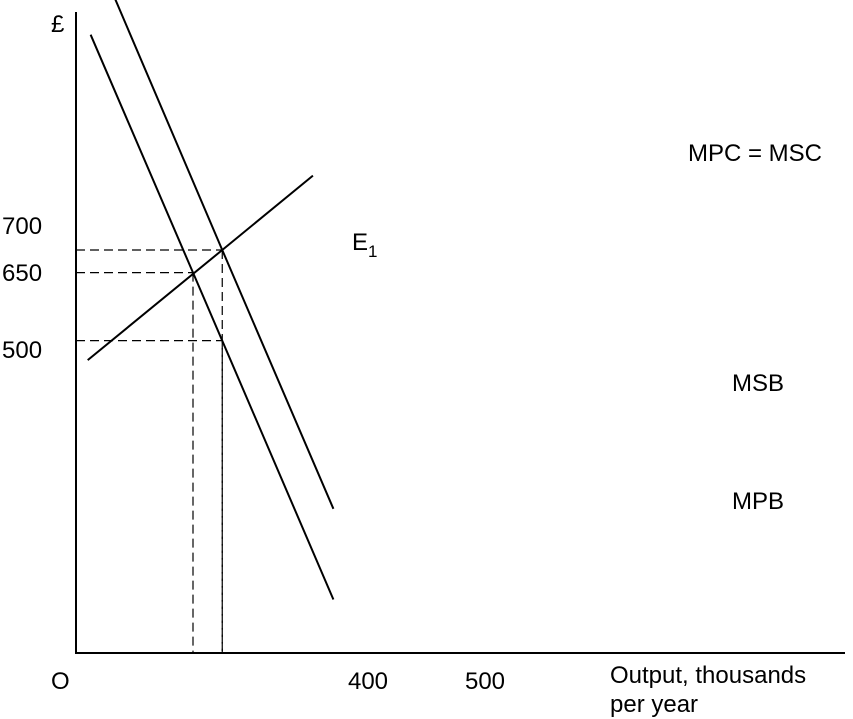 The image size is (853, 719). What do you see at coordinates (368, 681) in the screenshot?
I see `x-tick-label-400: 400` at bounding box center [368, 681].